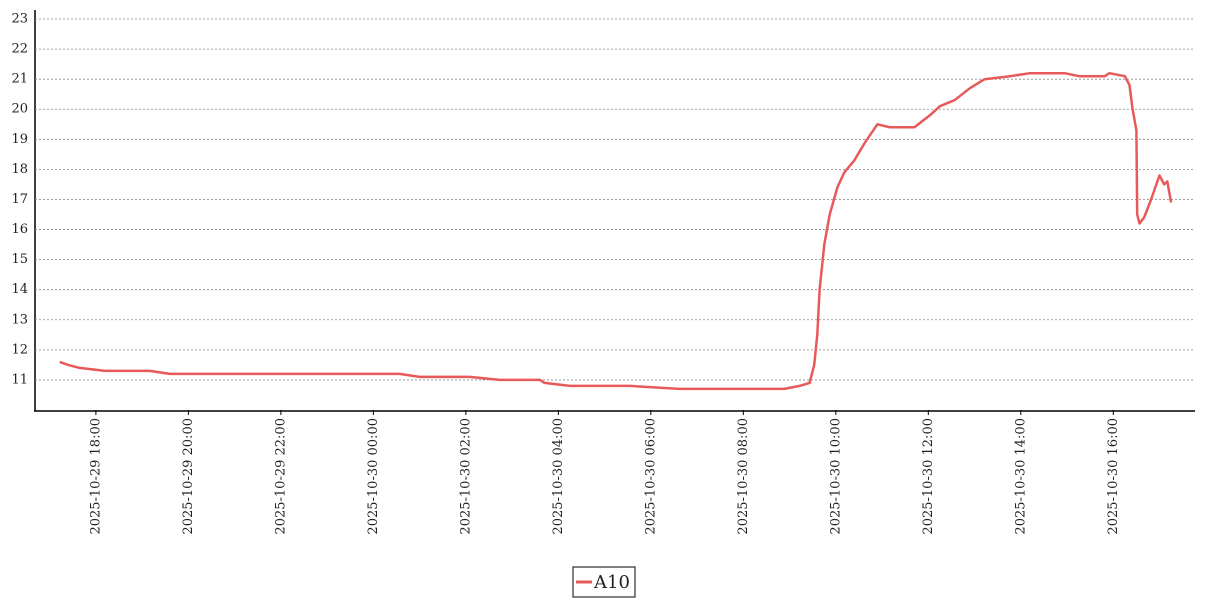  Describe the element at coordinates (19, 19) in the screenshot. I see `y-tick-label: 23` at that location.